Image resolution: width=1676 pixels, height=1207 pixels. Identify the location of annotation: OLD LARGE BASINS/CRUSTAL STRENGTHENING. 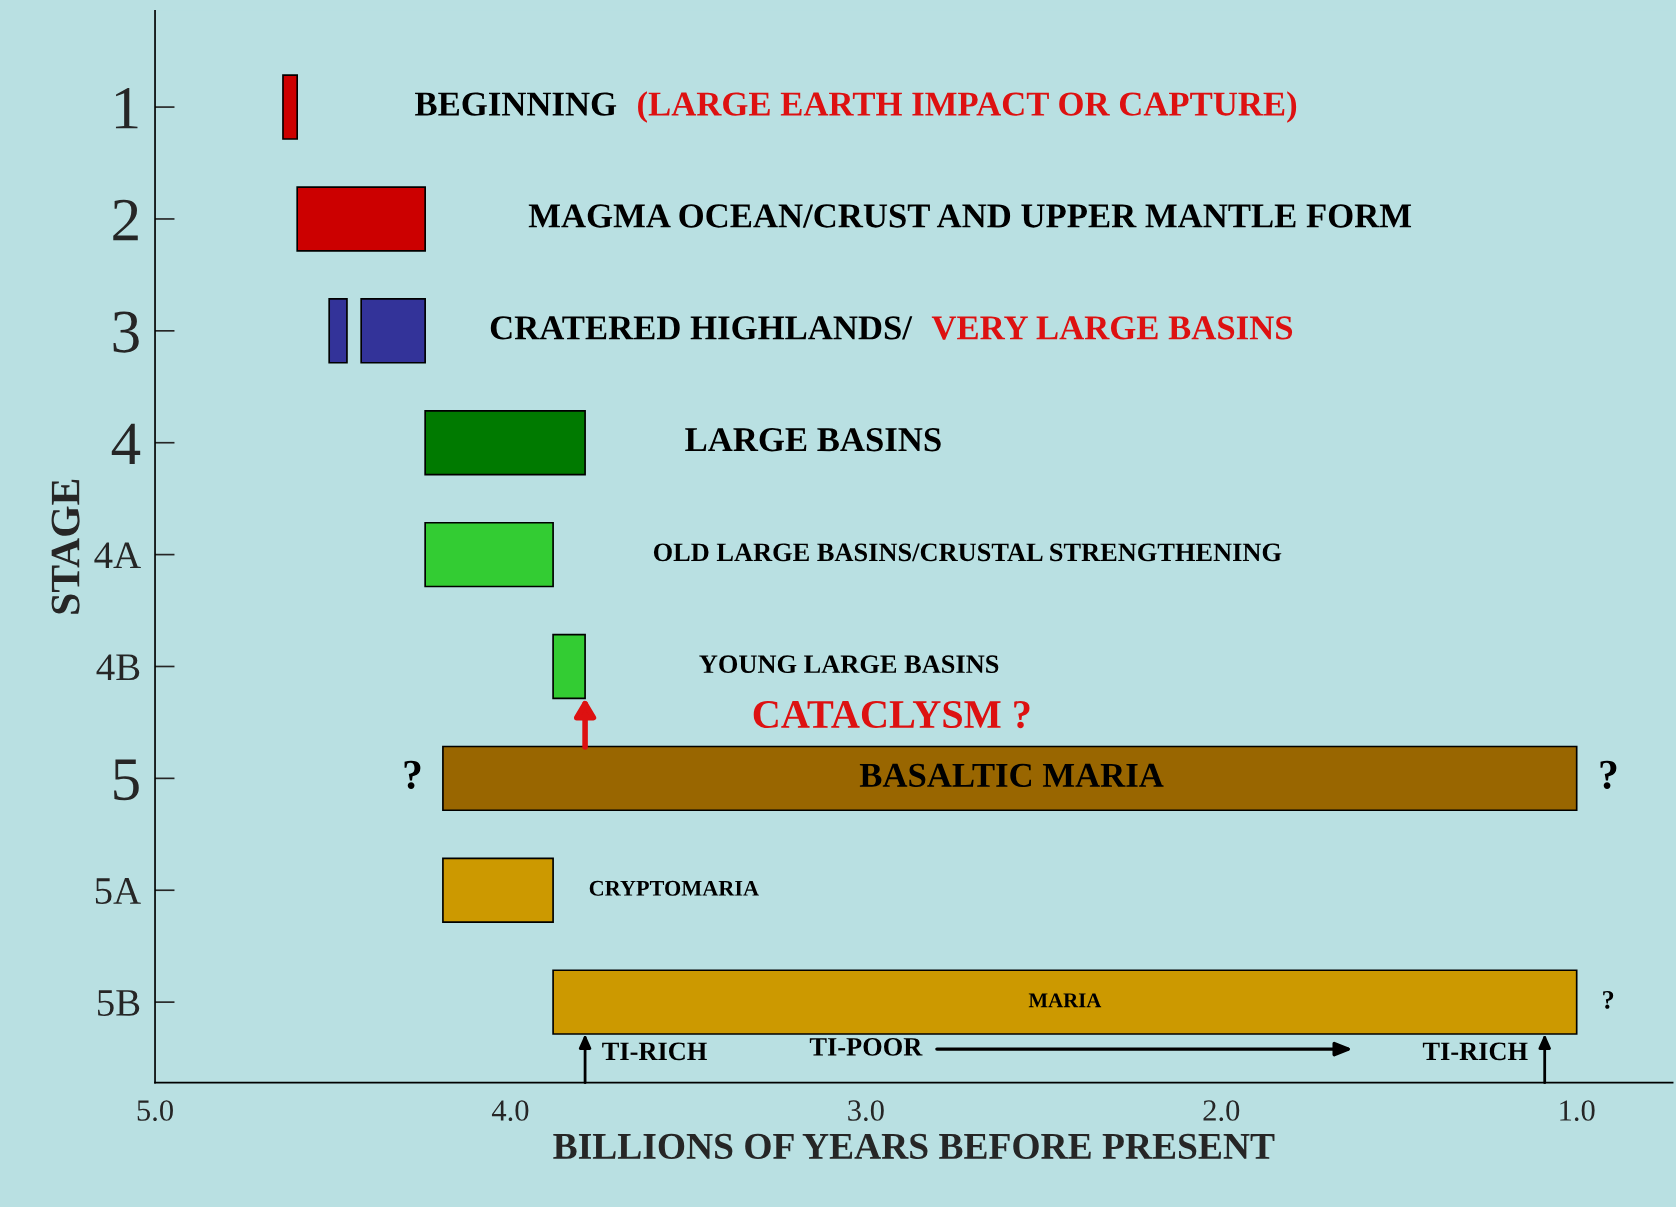
(967, 552).